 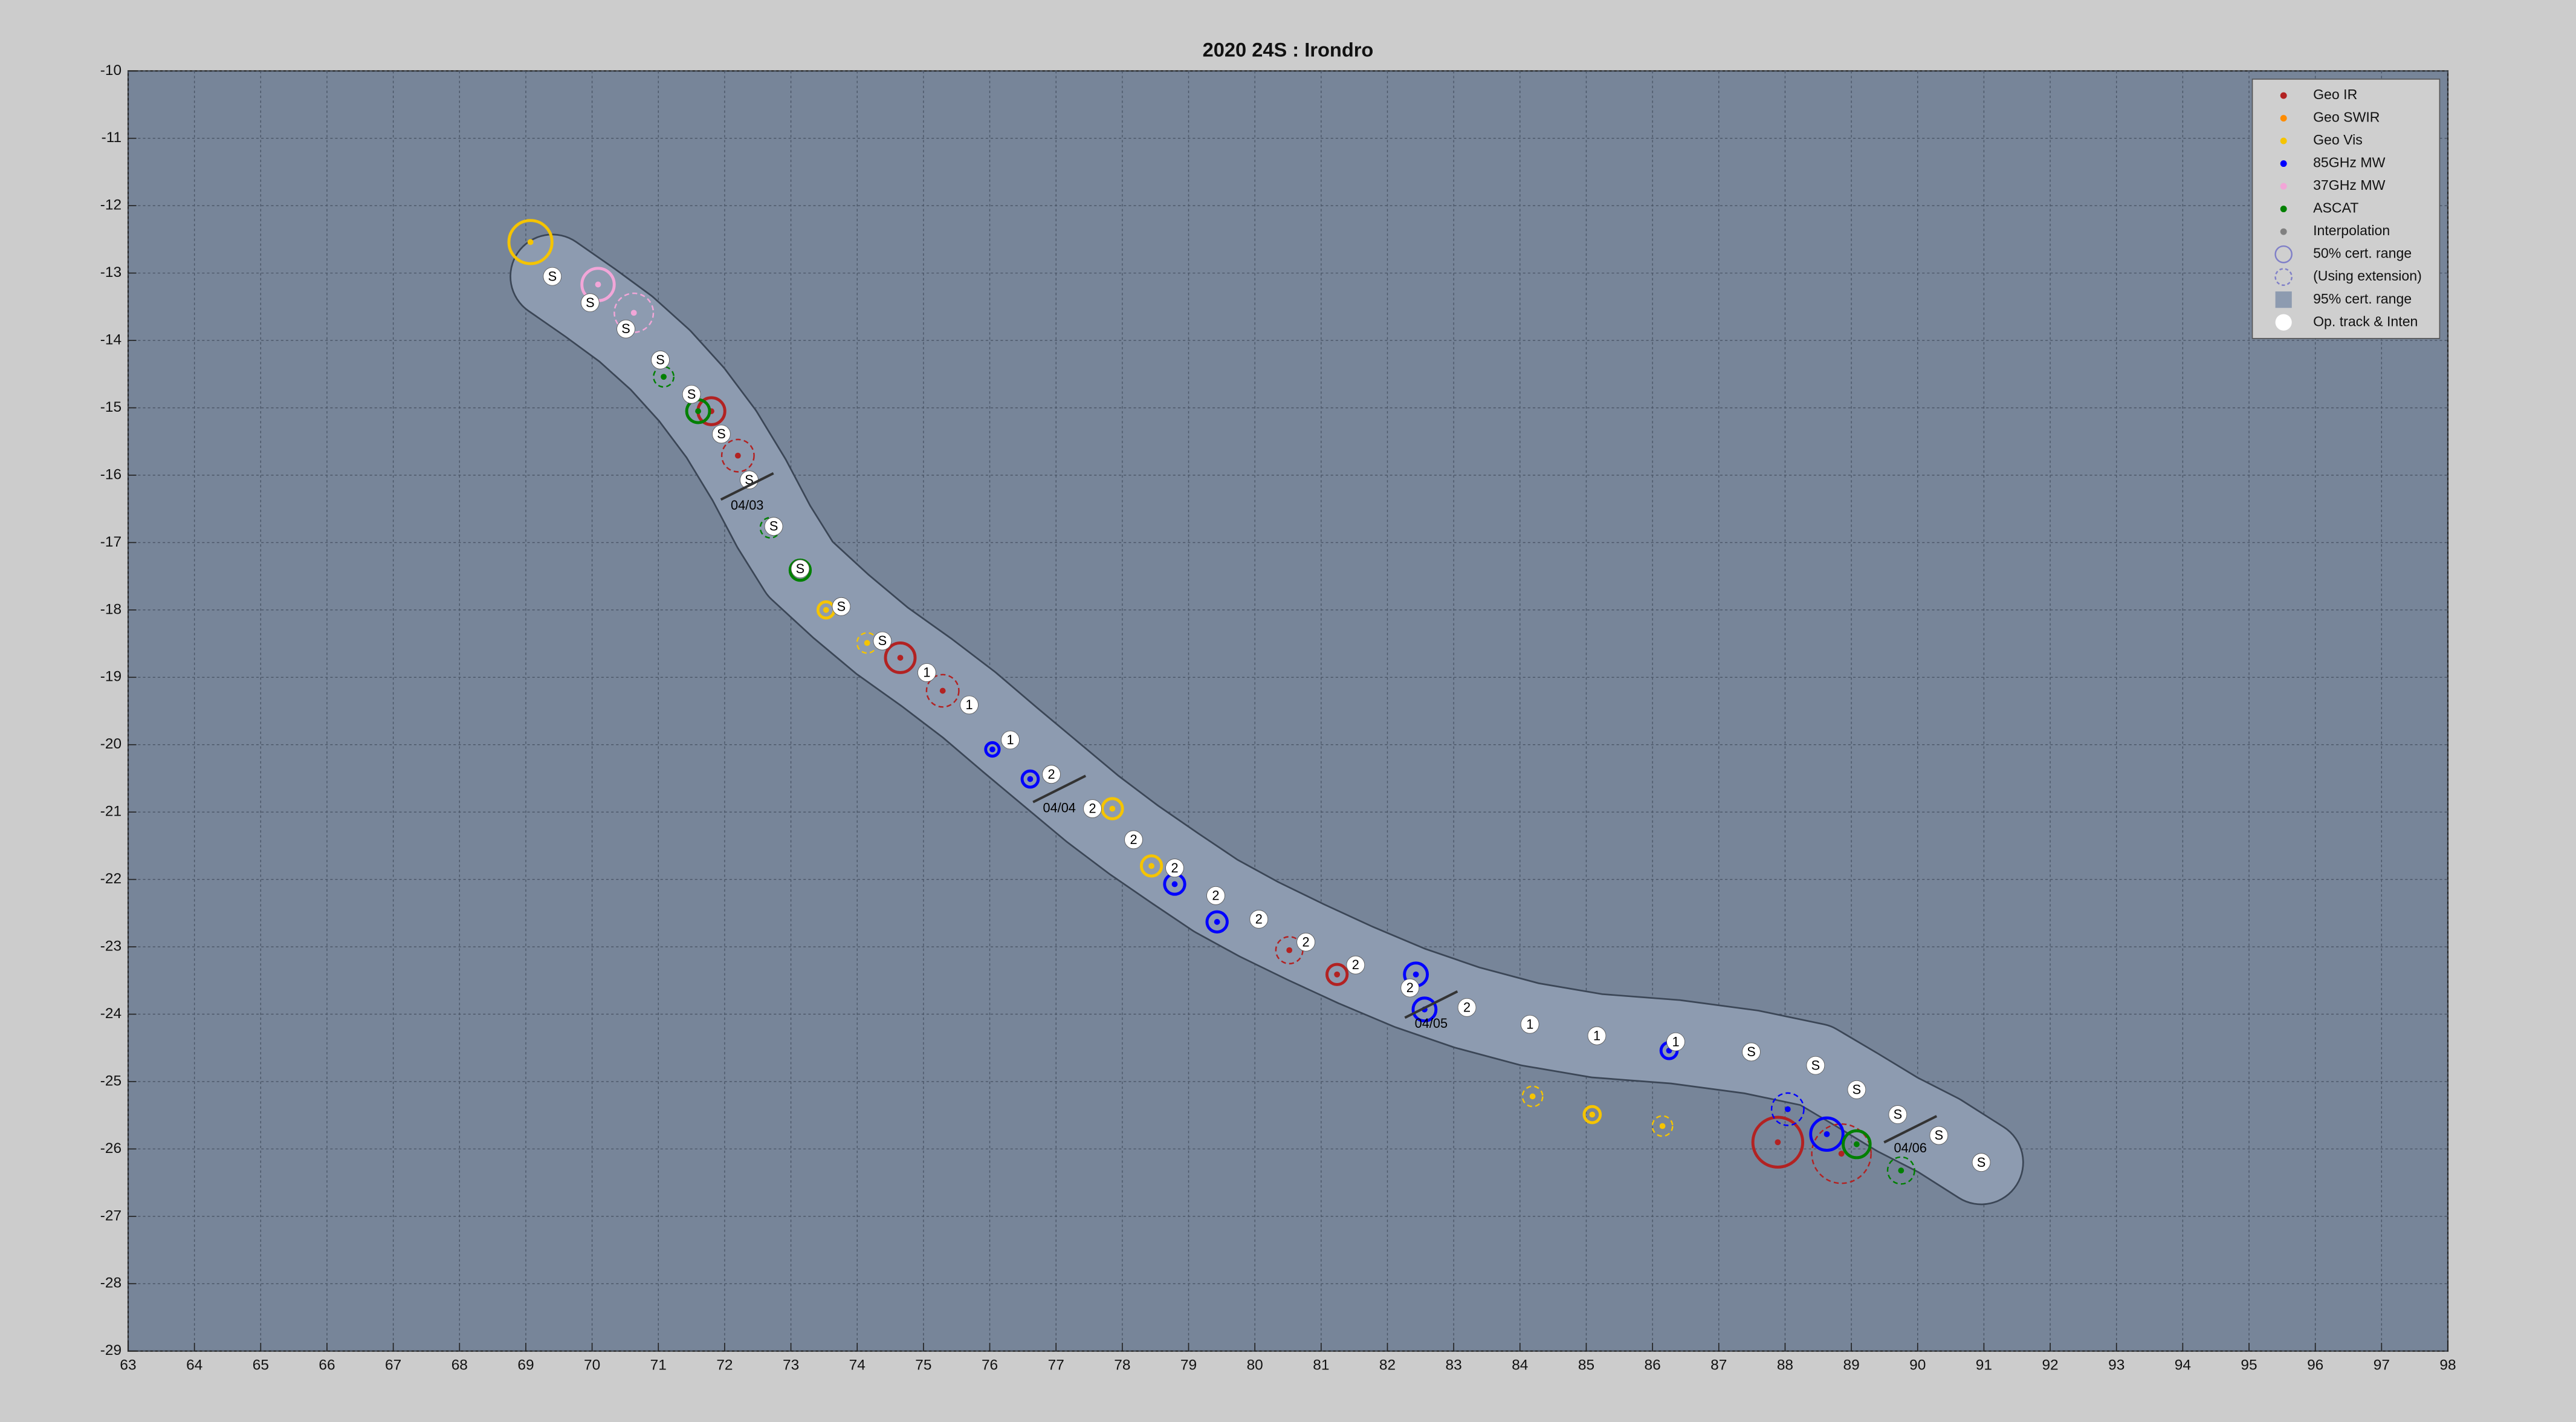 What do you see at coordinates (2349, 162) in the screenshot?
I see `legend-label: 85GHz MW` at bounding box center [2349, 162].